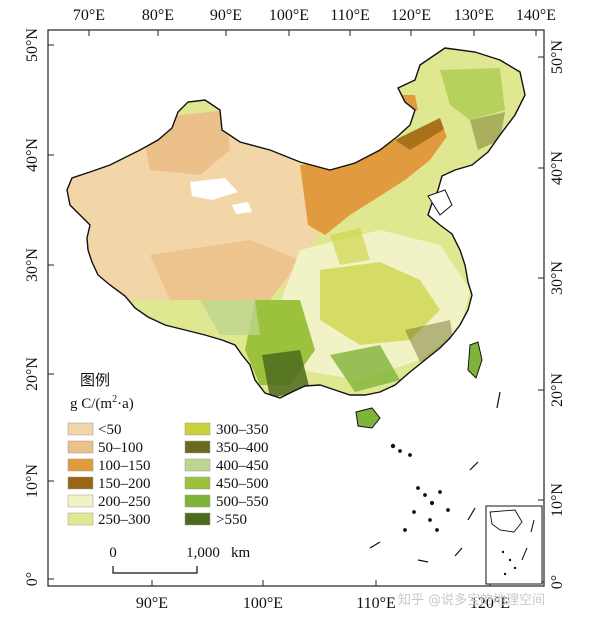  I want to click on taiwan-island, so click(475, 360).